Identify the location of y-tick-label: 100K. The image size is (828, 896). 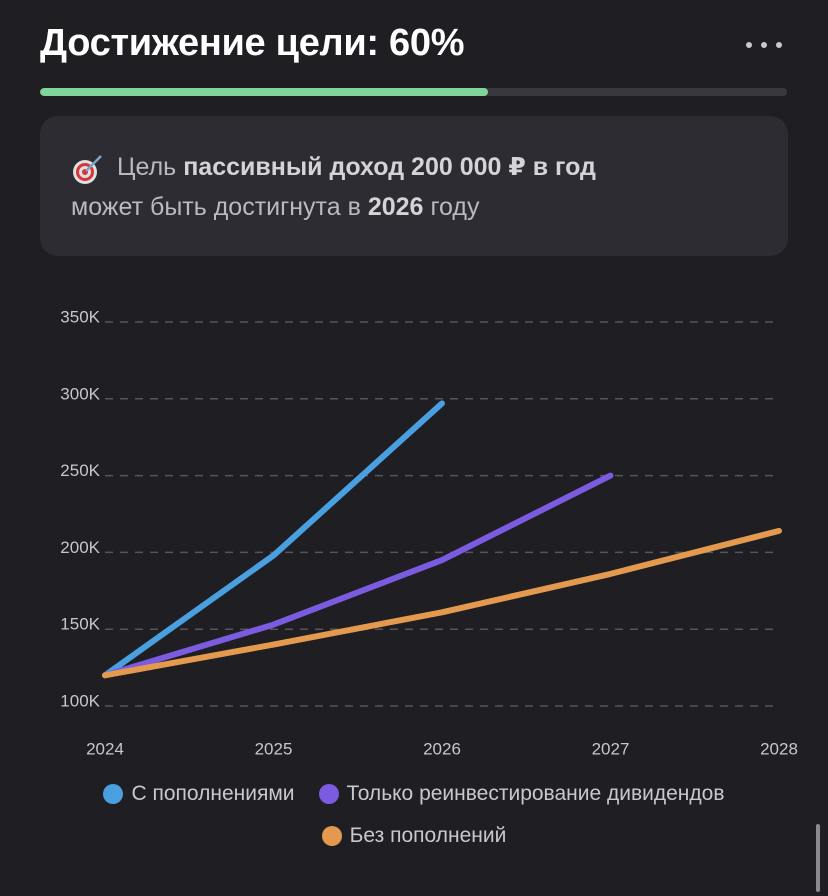
(80, 700).